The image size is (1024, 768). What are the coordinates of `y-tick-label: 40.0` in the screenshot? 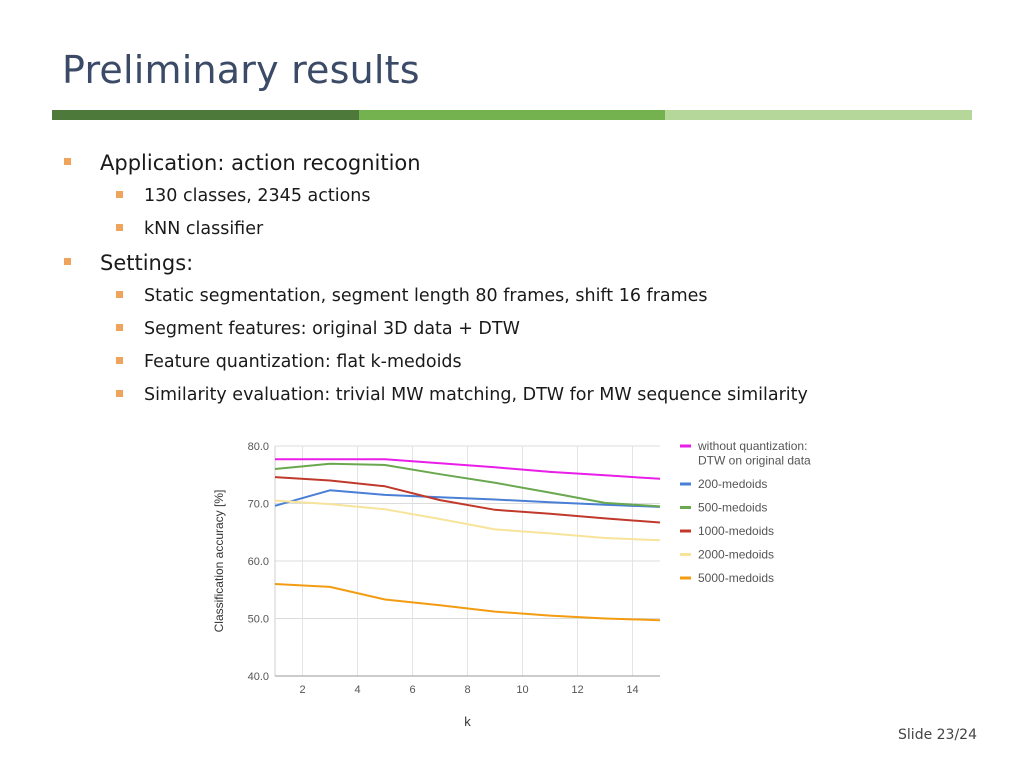 It's located at (258, 677).